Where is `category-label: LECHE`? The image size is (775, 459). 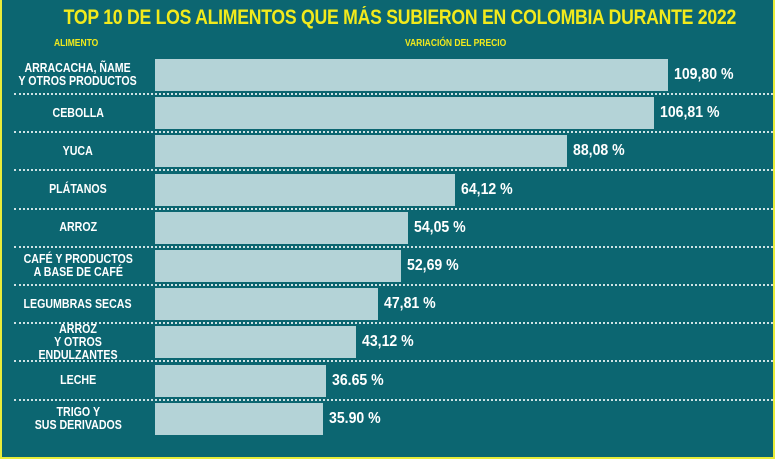
category-label: LECHE is located at coordinates (78, 380).